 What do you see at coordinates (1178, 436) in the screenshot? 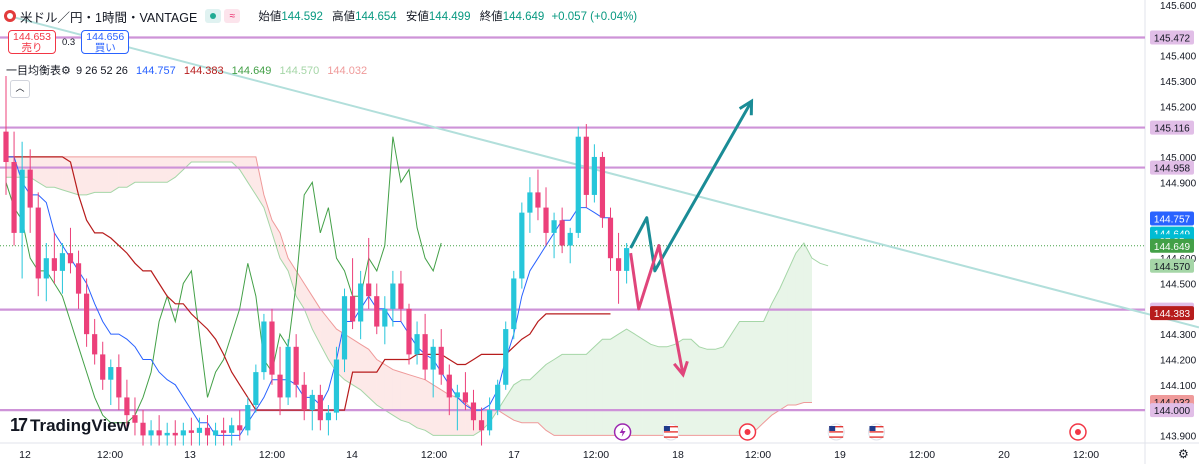
I see `price-tick-label: 143.900` at bounding box center [1178, 436].